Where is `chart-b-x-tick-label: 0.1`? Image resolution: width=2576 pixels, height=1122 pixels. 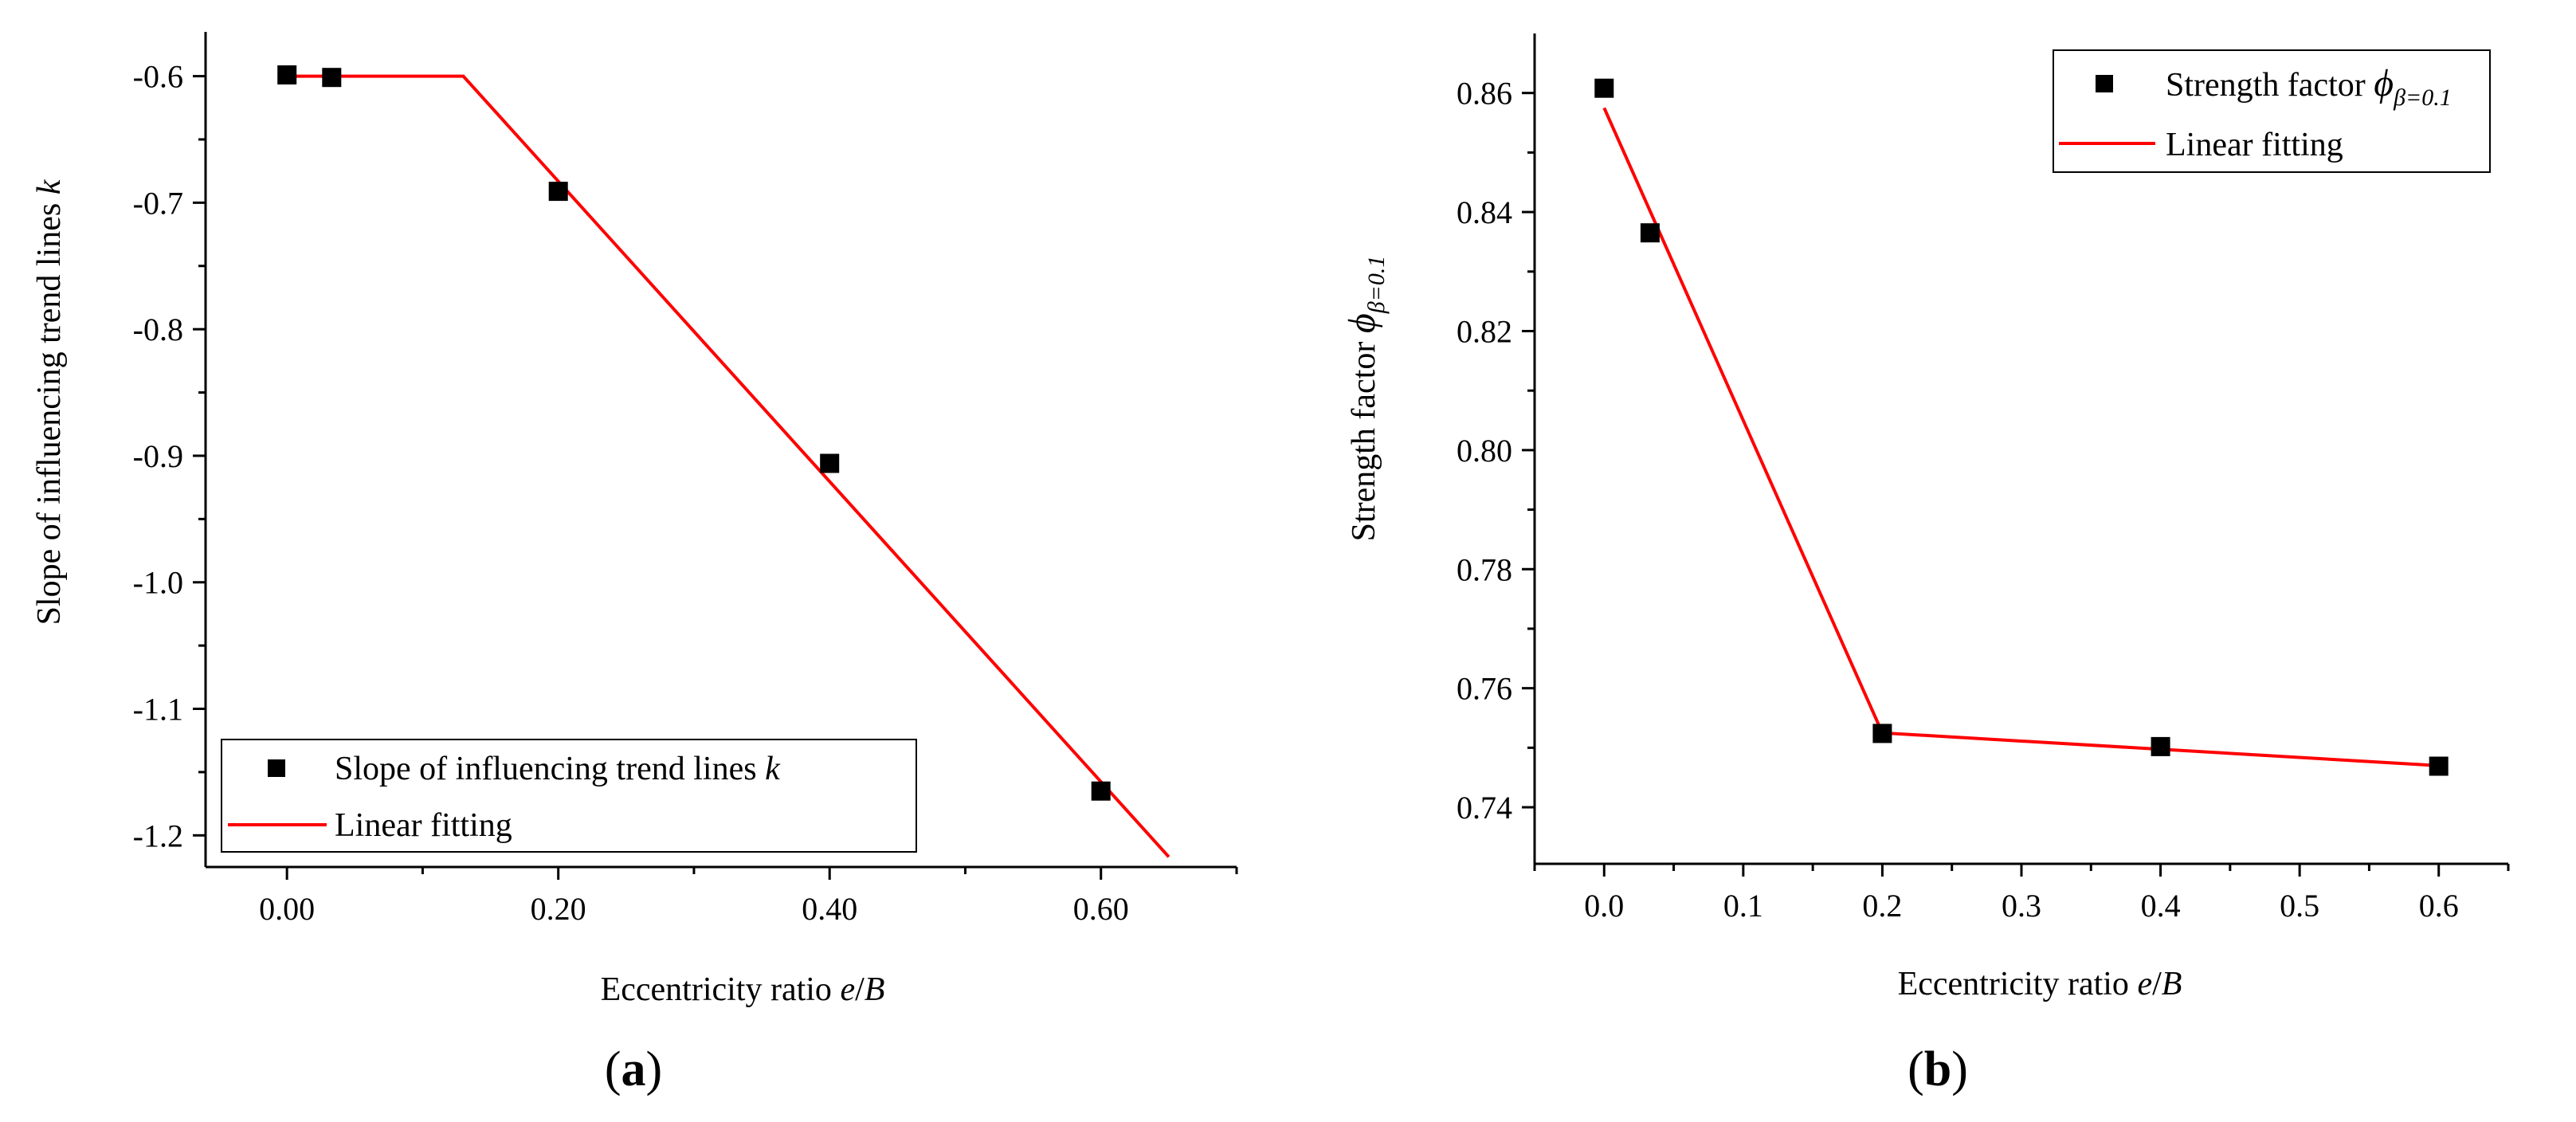 chart-b-x-tick-label: 0.1 is located at coordinates (1743, 906).